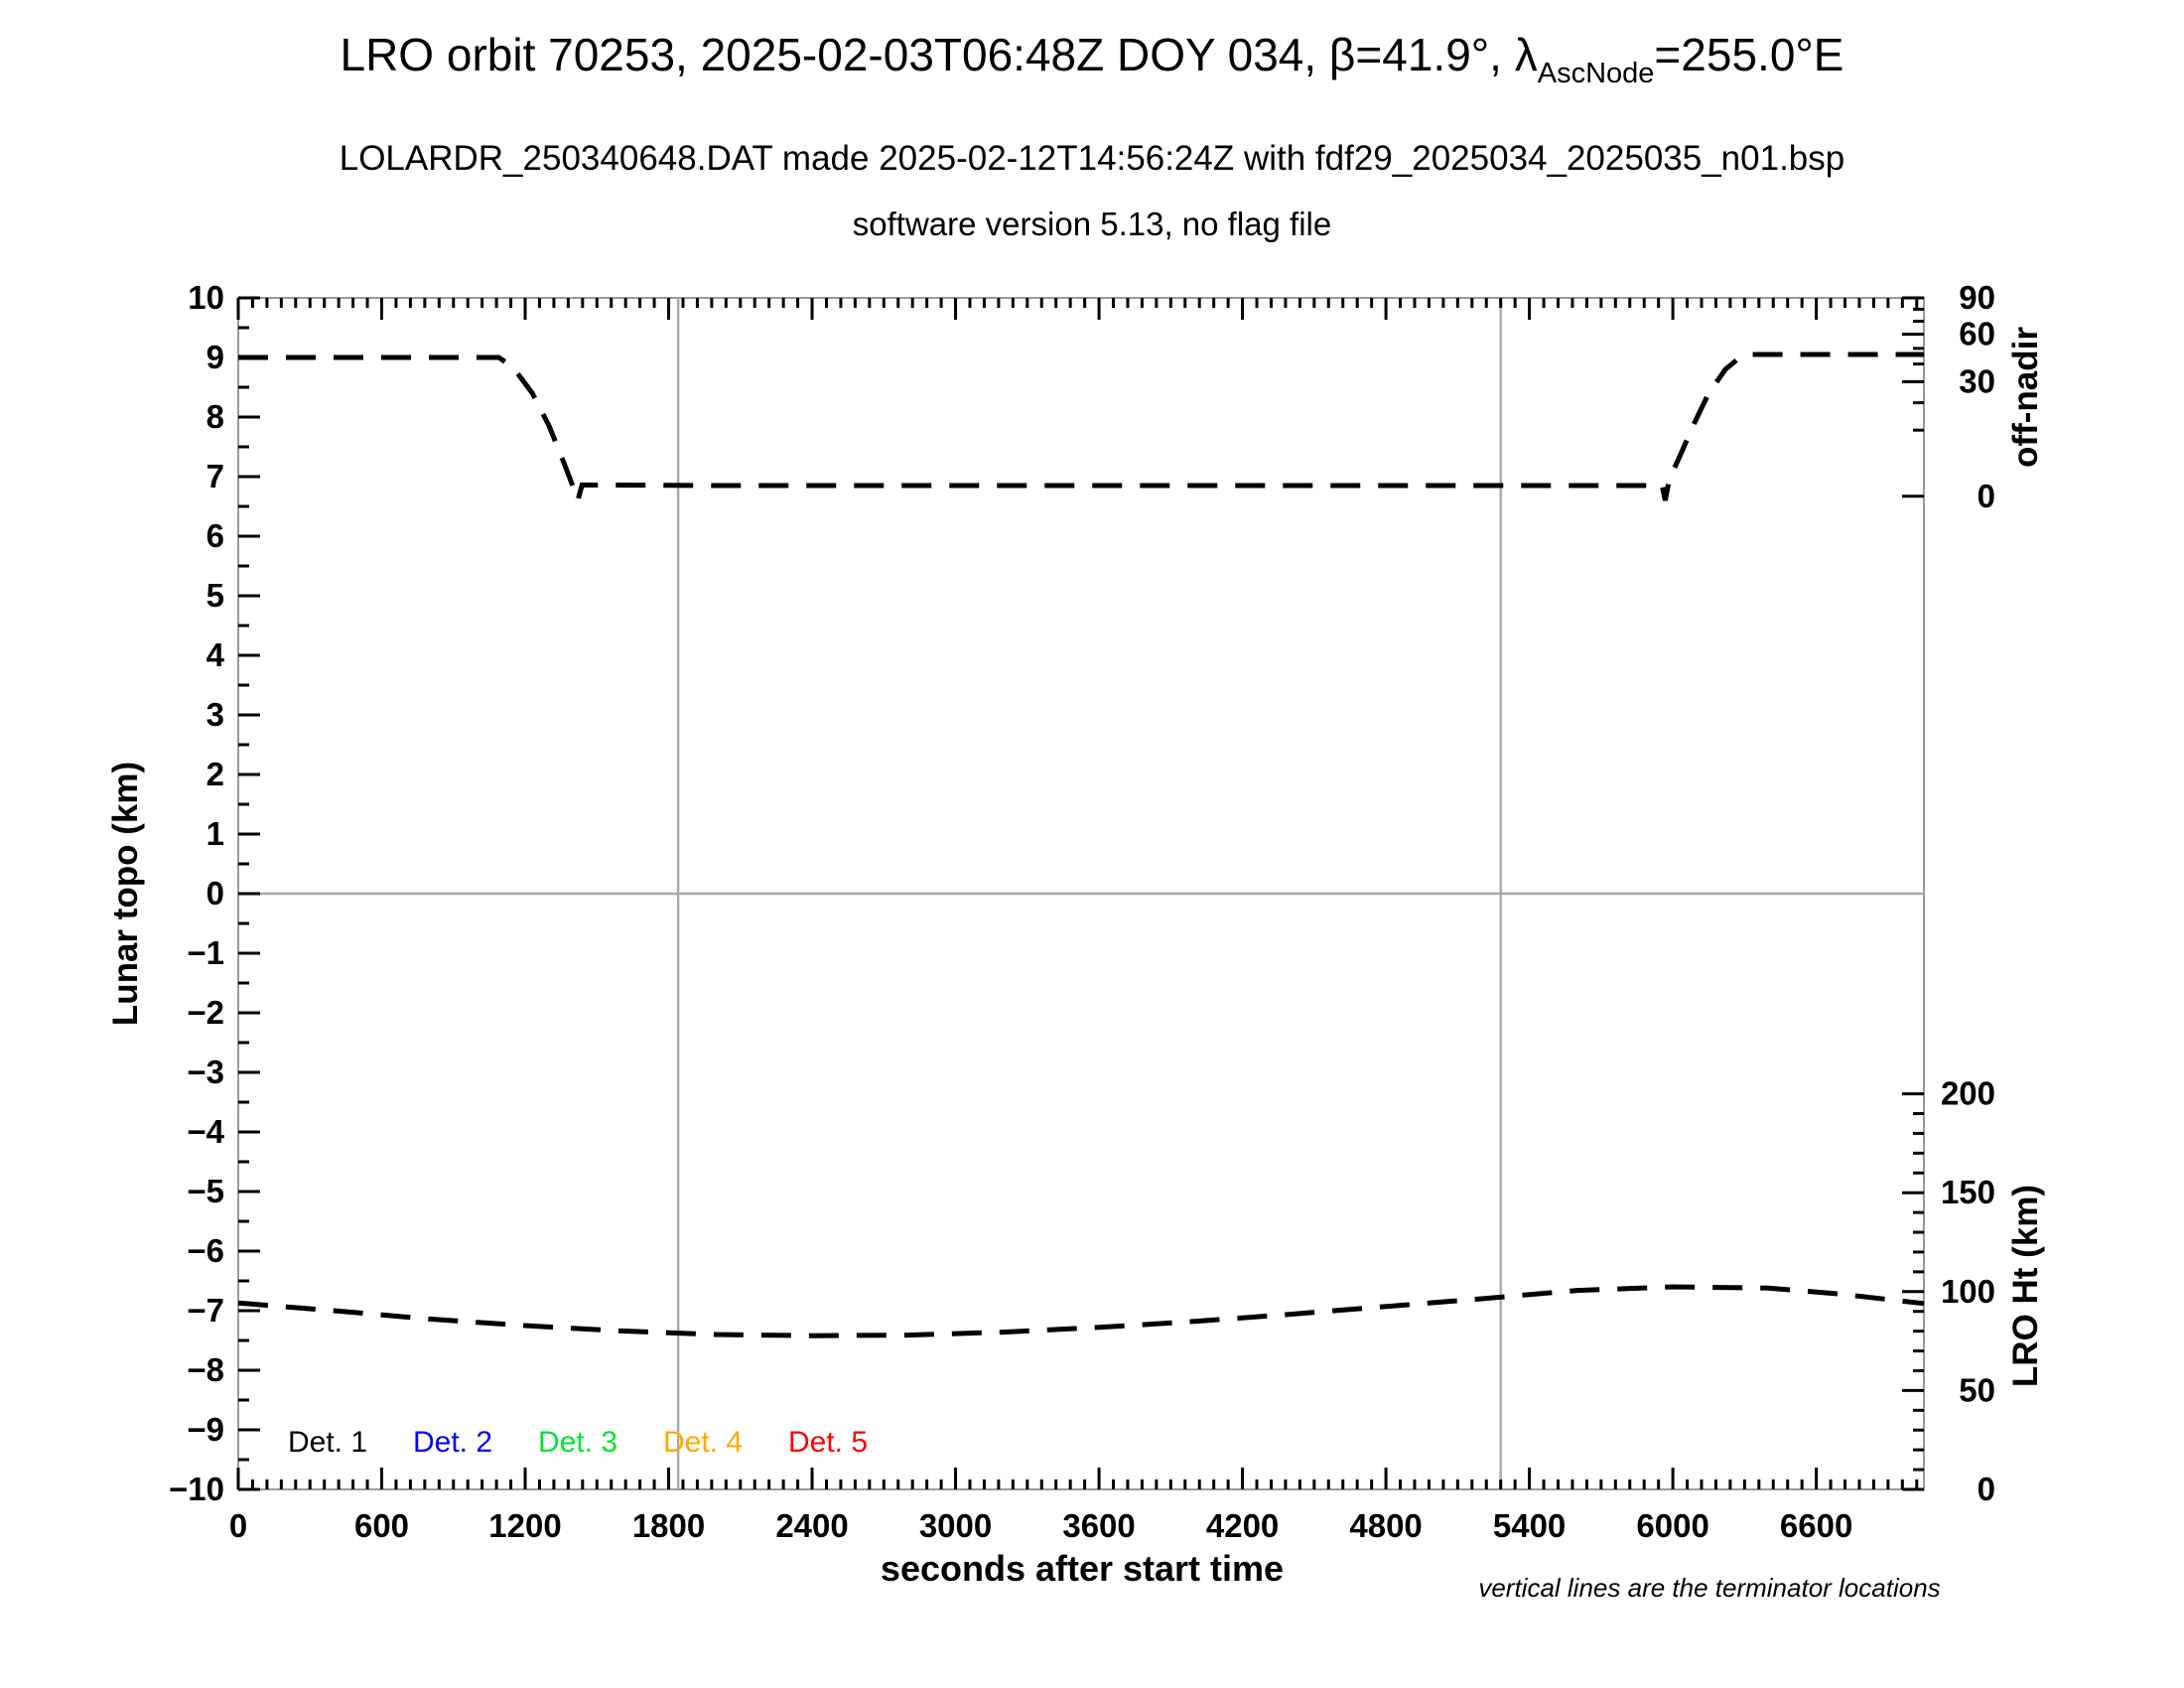  What do you see at coordinates (206, 297) in the screenshot?
I see `y-left-tick-label-10: 10` at bounding box center [206, 297].